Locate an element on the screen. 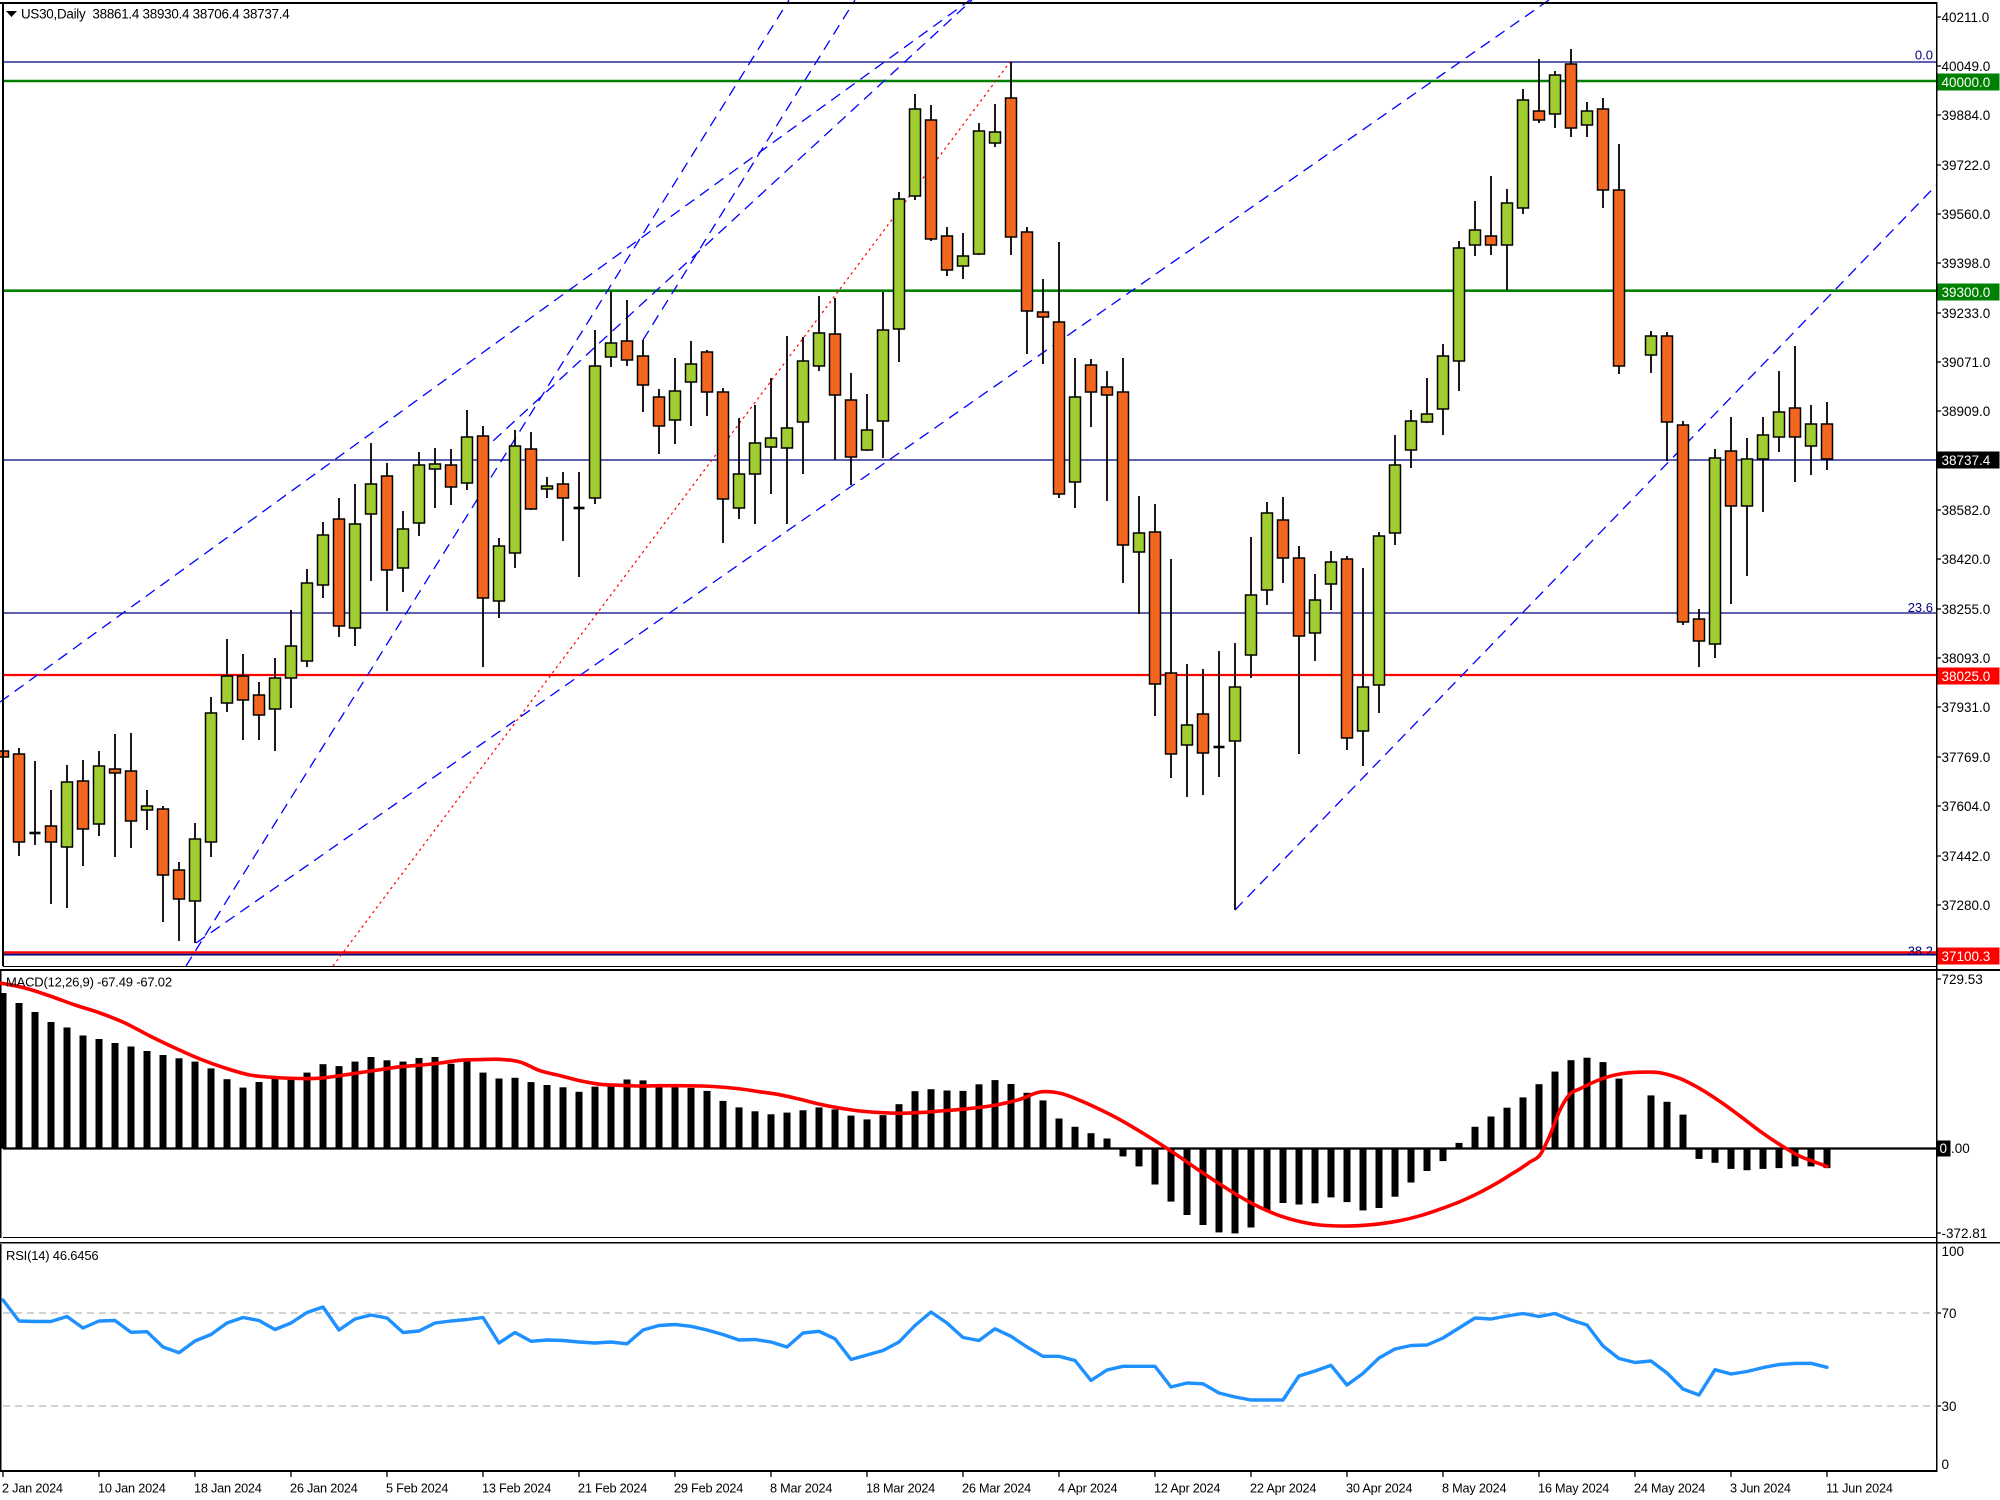 The width and height of the screenshot is (2000, 1500). svg-text: 30 Apr 2024 is located at coordinates (1379, 1489).